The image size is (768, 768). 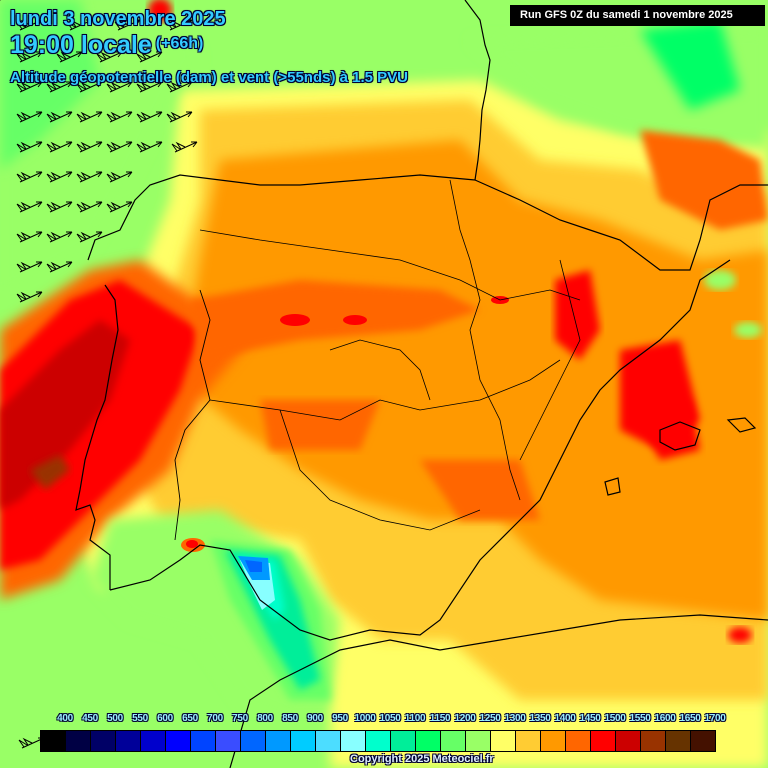 What do you see at coordinates (665, 718) in the screenshot?
I see `colorbar-label: 1600` at bounding box center [665, 718].